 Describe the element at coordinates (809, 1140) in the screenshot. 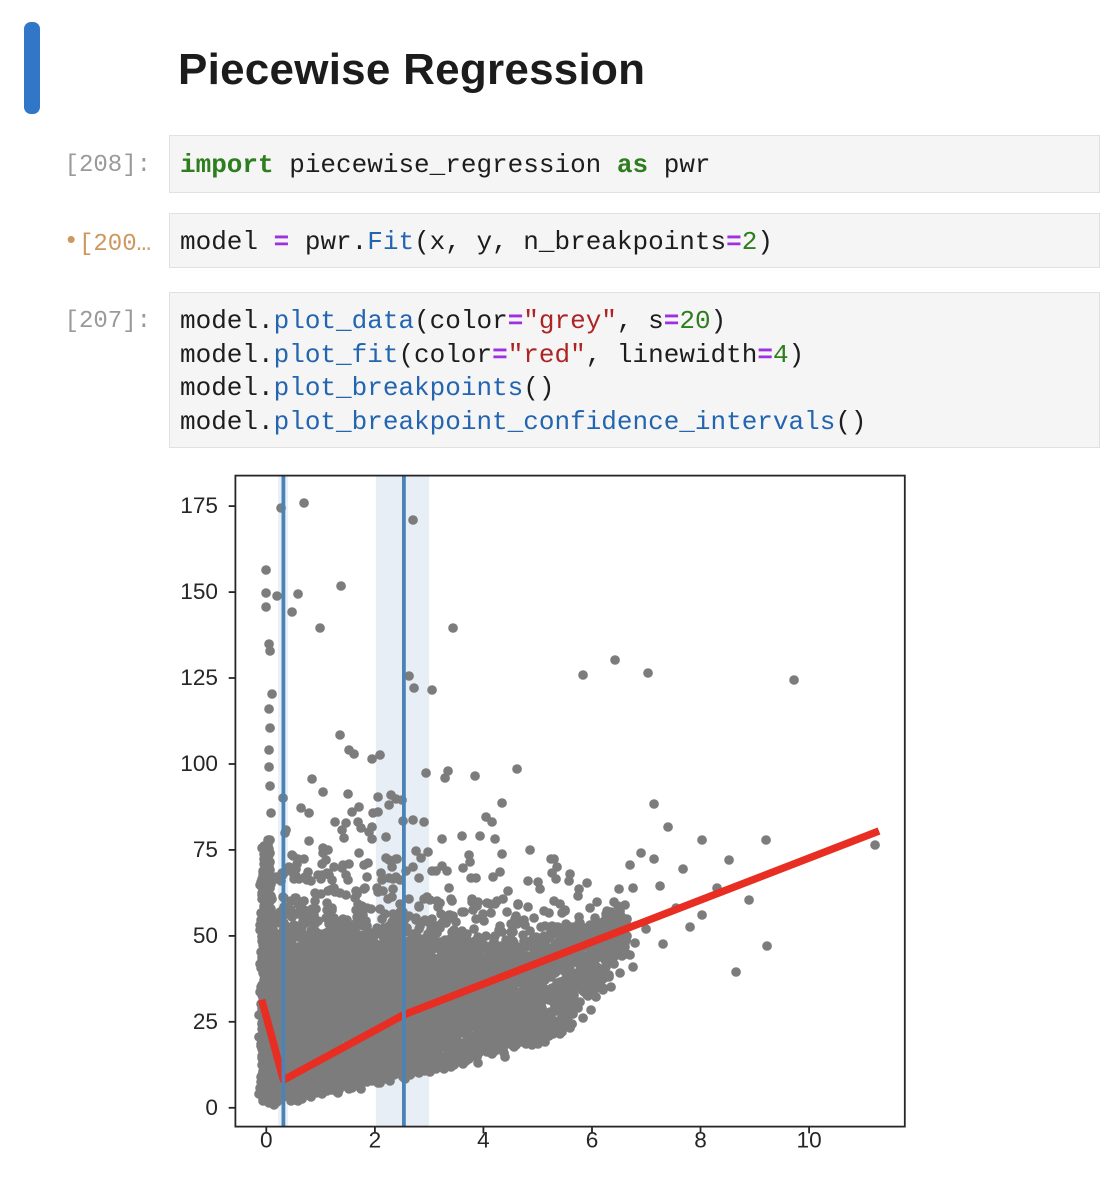

I see `svg-text: 10` at that location.